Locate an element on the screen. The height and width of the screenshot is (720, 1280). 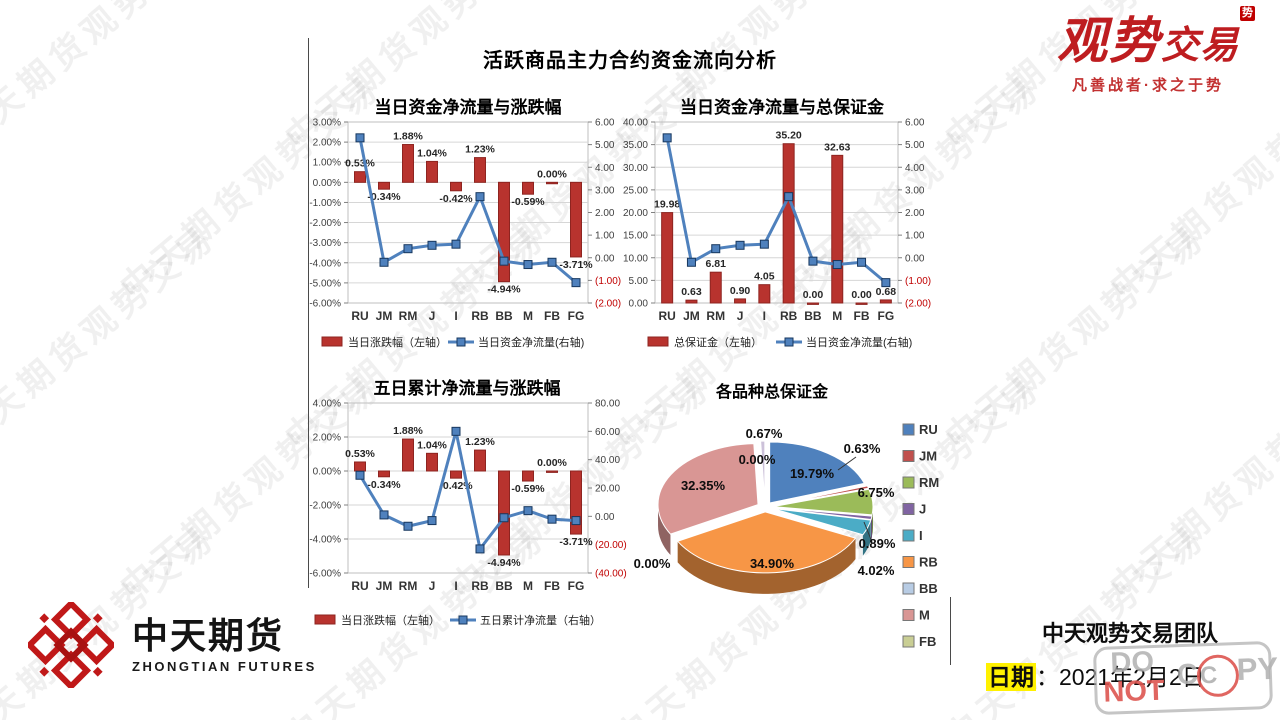
main-title: 活跃商品主力合约资金流向分析 is located at coordinates (630, 61).